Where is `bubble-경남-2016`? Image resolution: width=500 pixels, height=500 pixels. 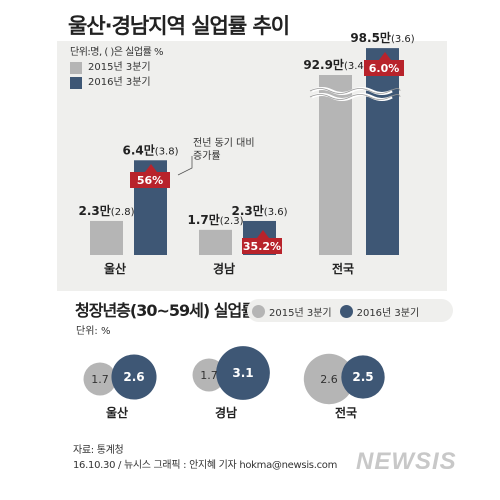
bubble-경남-2016 is located at coordinates (243, 373).